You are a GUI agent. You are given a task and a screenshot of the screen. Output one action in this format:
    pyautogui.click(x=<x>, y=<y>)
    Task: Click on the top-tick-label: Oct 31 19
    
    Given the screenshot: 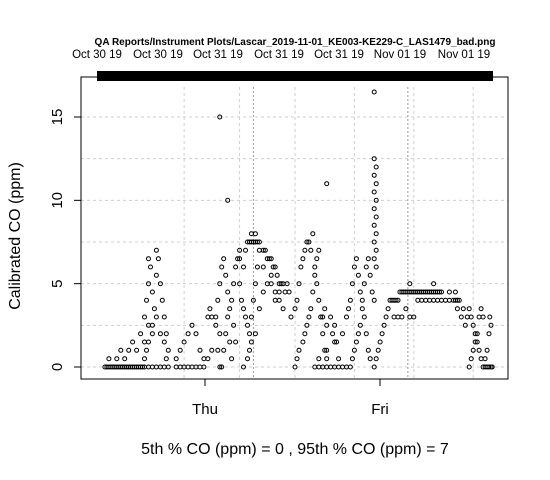 What is the action you would take?
    pyautogui.click(x=279, y=55)
    